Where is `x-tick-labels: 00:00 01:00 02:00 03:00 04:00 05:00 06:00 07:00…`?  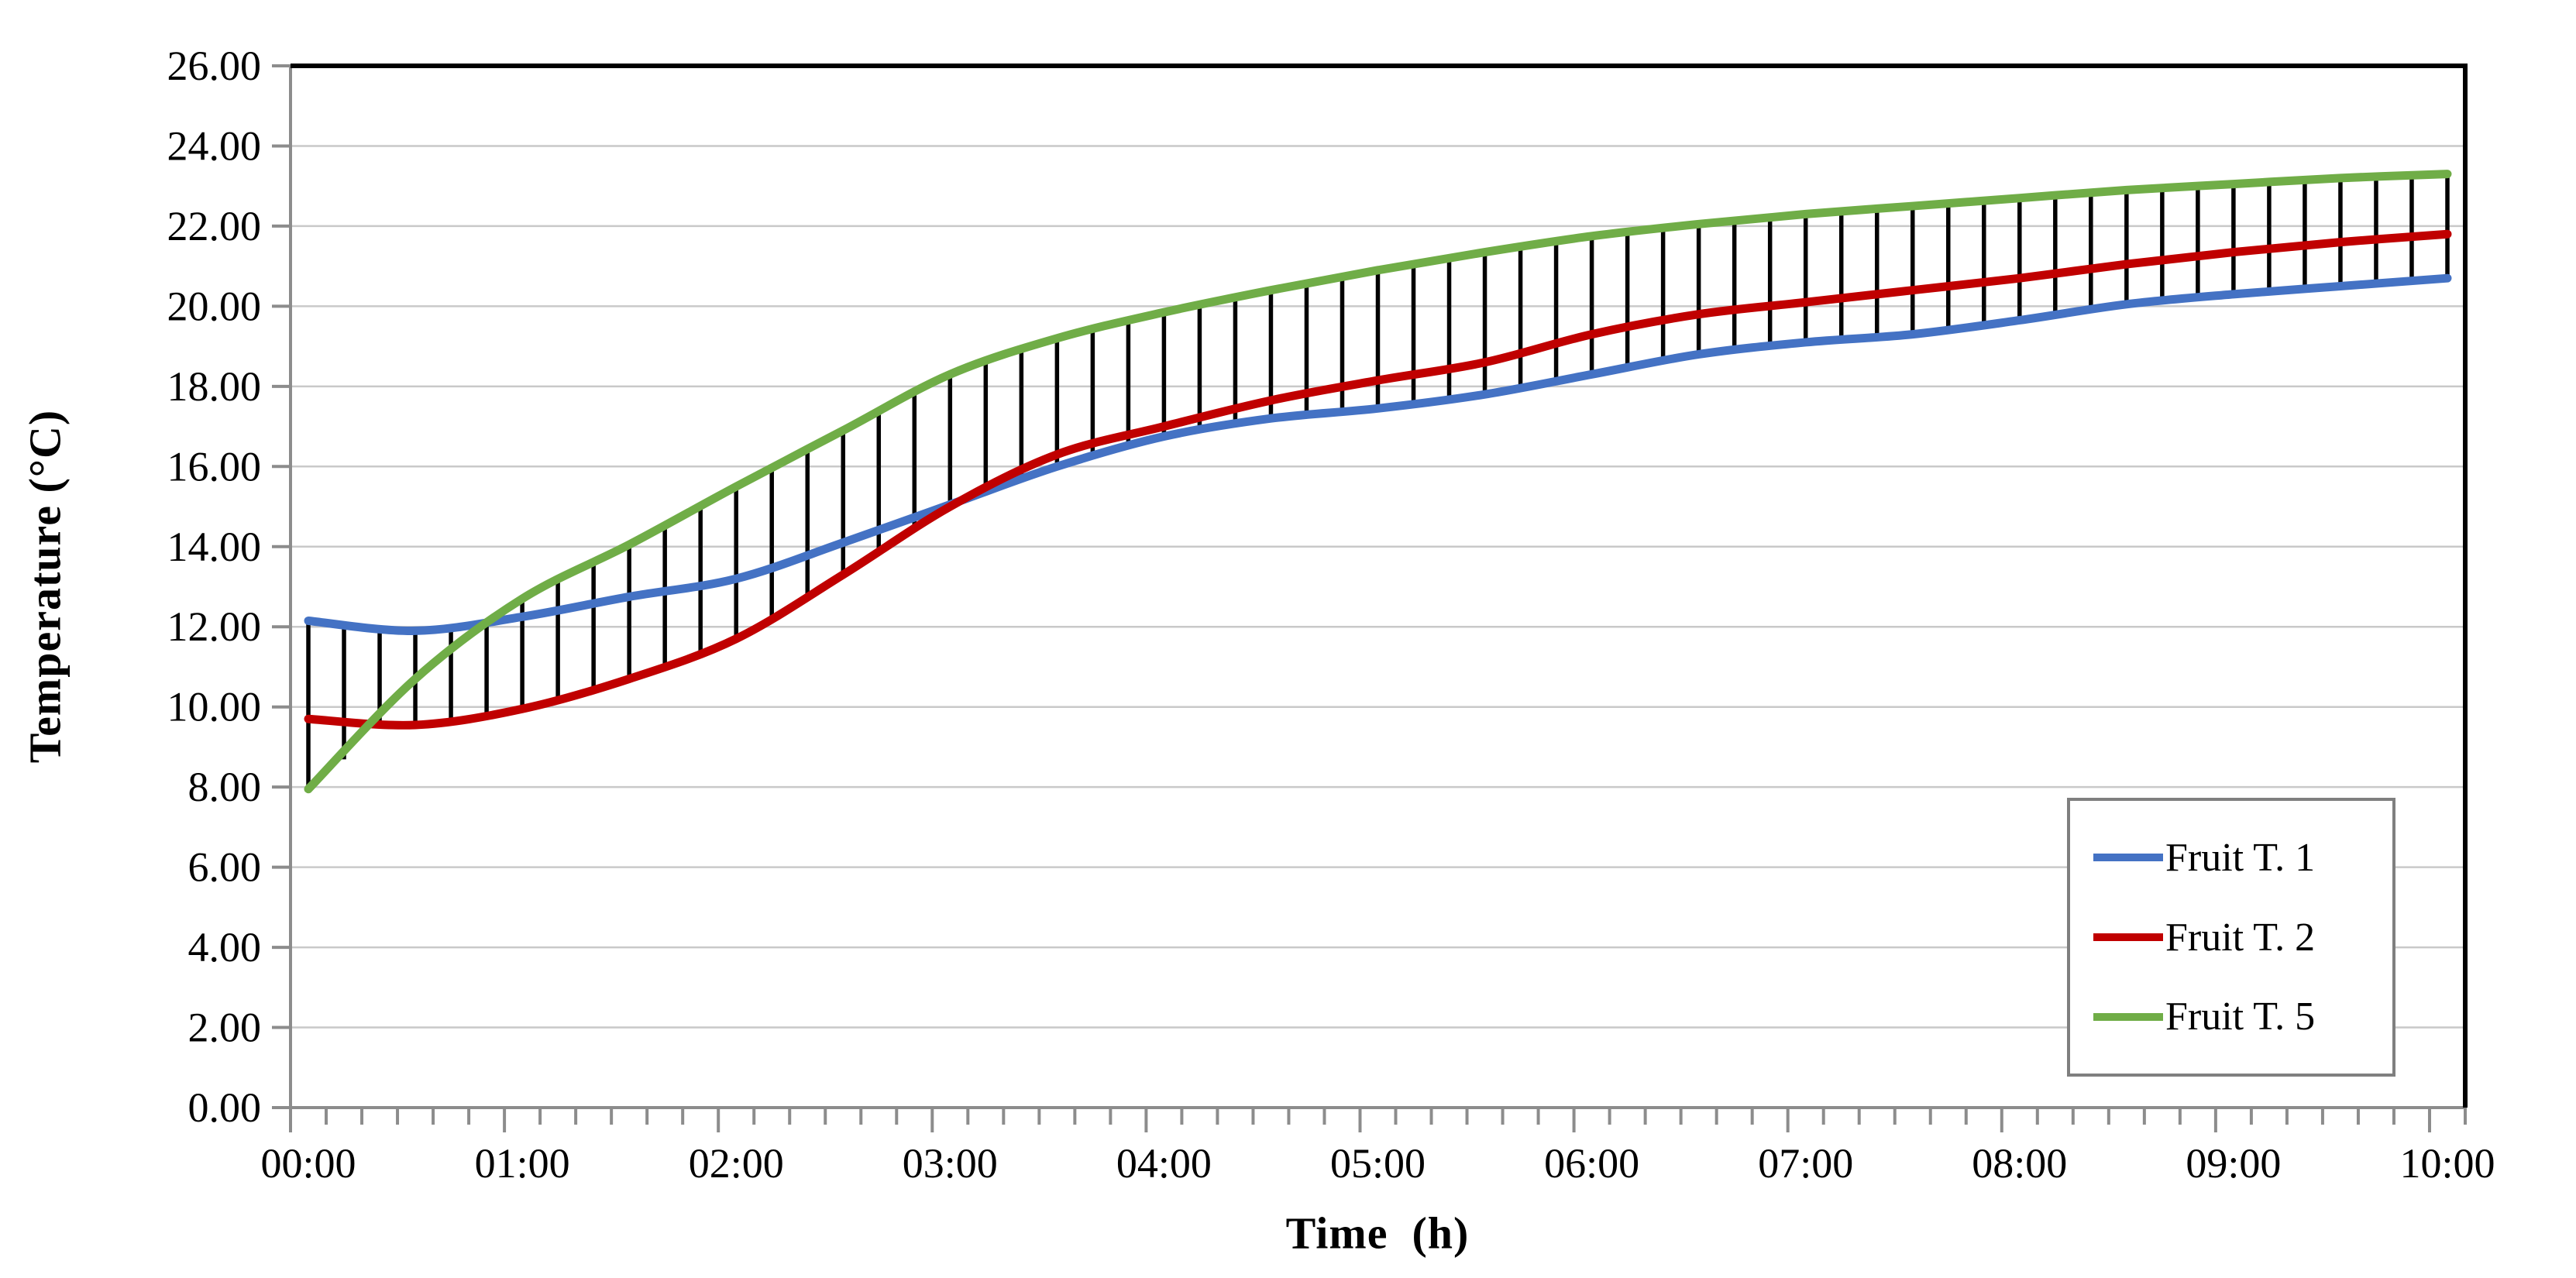
x-tick-labels: 00:00 01:00 02:00 03:00 04:00 05:00 06:00 07:00… is located at coordinates (1378, 1163).